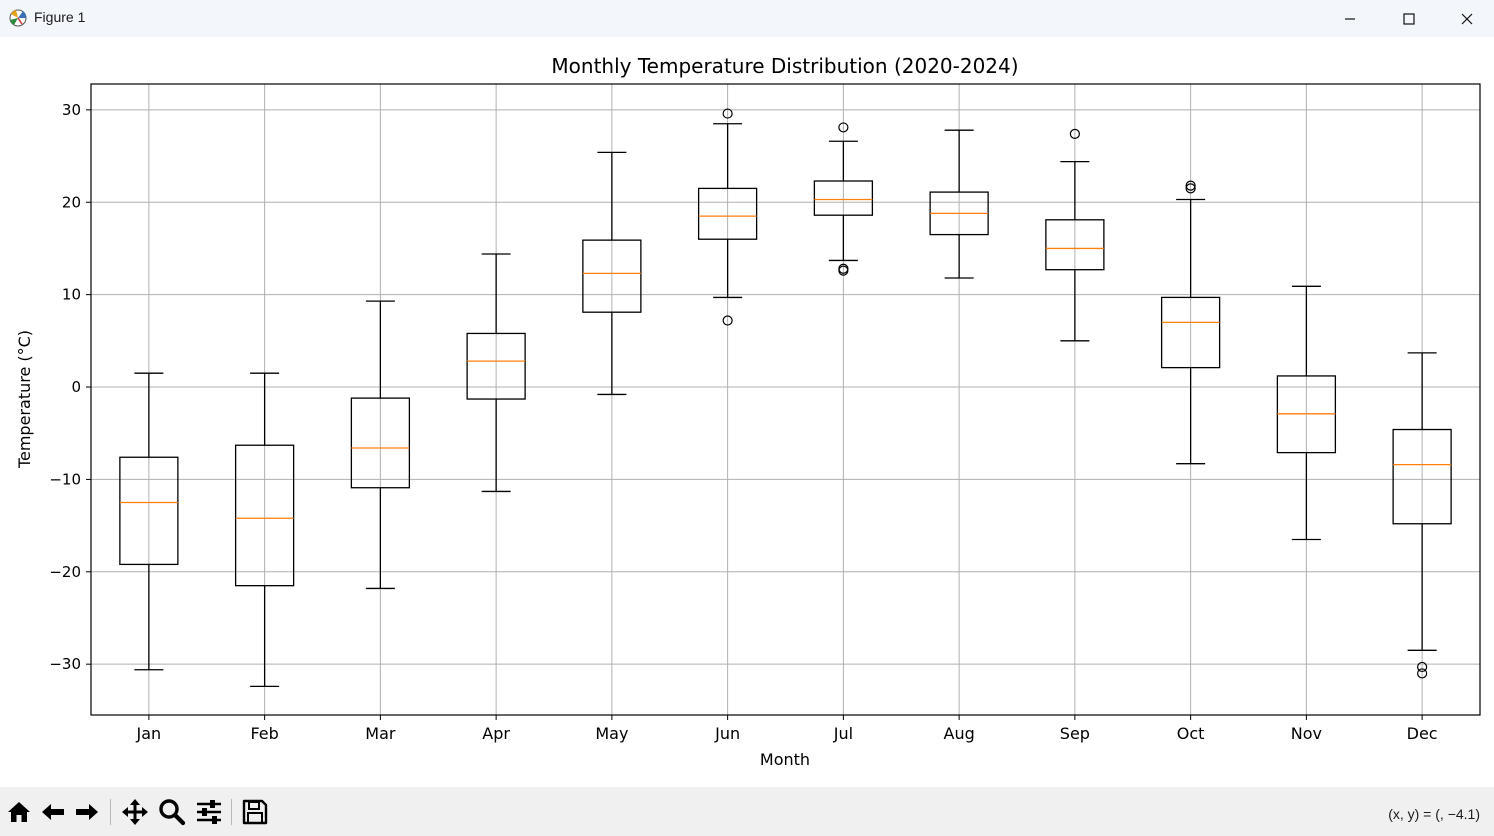  I want to click on box-jun, so click(727, 217).